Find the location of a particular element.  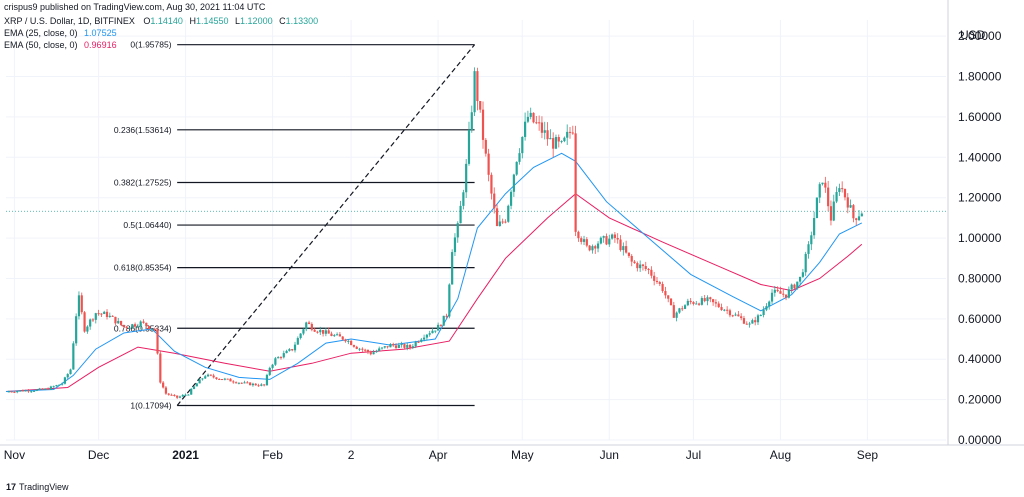

ema50-value: 0.96916 is located at coordinates (100, 45).